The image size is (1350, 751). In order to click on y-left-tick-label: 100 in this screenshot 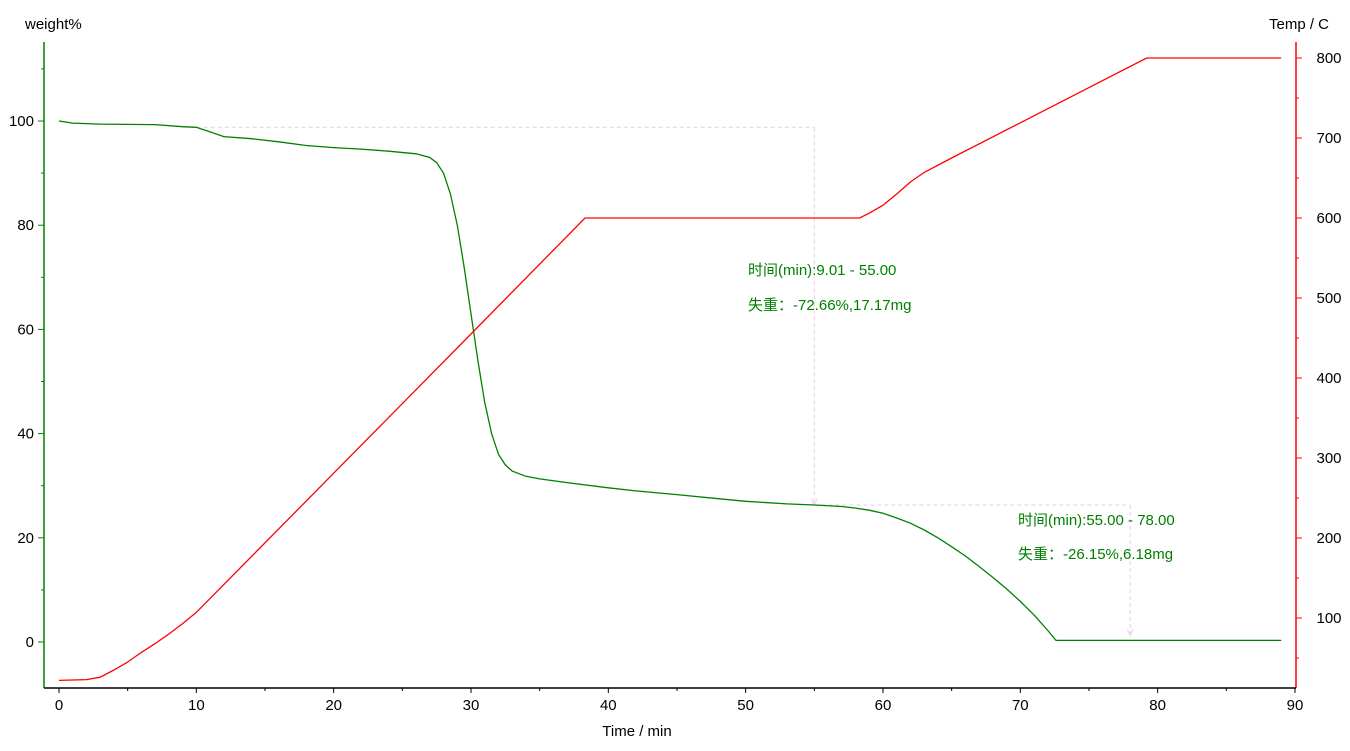, I will do `click(21, 121)`.